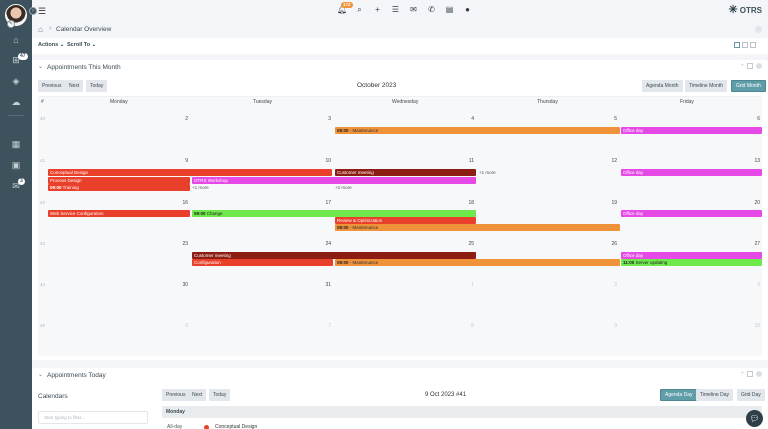 This screenshot has width=768, height=429. I want to click on flame-icon: ☁, so click(16, 102).